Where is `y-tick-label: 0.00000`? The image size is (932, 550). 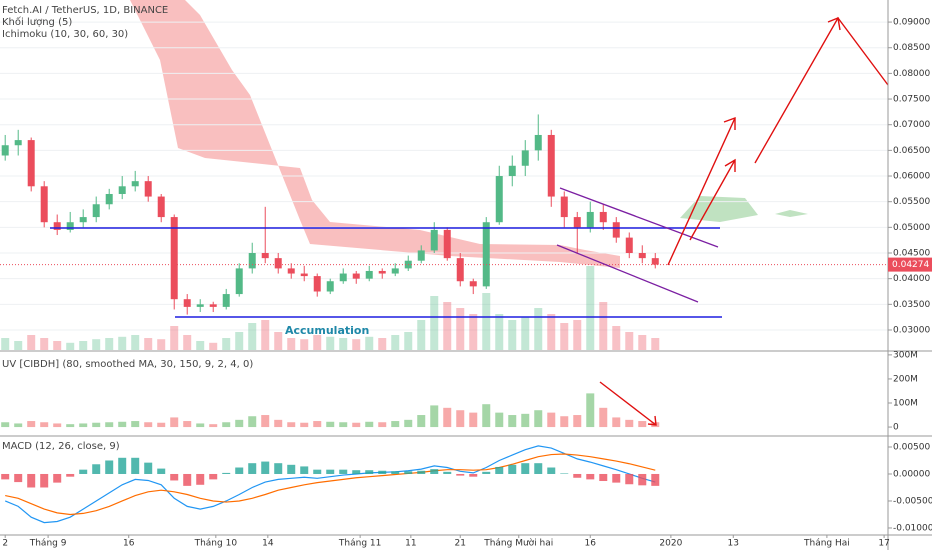 y-tick-label: 0.00000 is located at coordinates (911, 474).